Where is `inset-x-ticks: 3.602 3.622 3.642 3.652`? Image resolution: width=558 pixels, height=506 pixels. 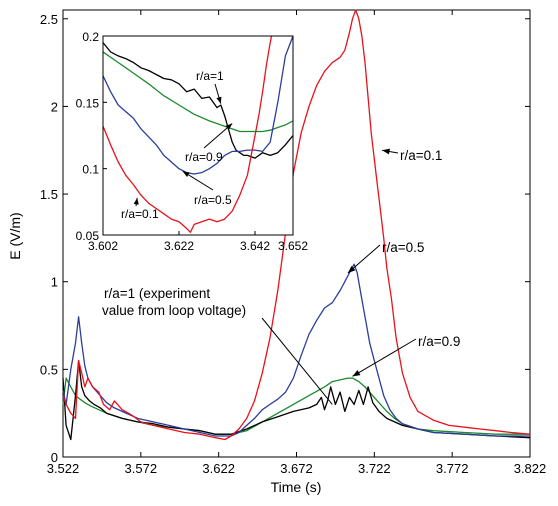
inset-x-ticks: 3.602 3.622 3.642 3.652 is located at coordinates (198, 242).